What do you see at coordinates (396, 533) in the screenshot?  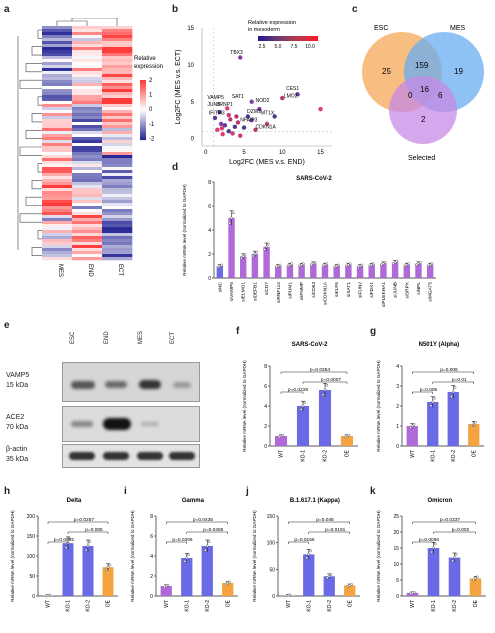 I see `bar-y-tick: 20` at bounding box center [396, 533].